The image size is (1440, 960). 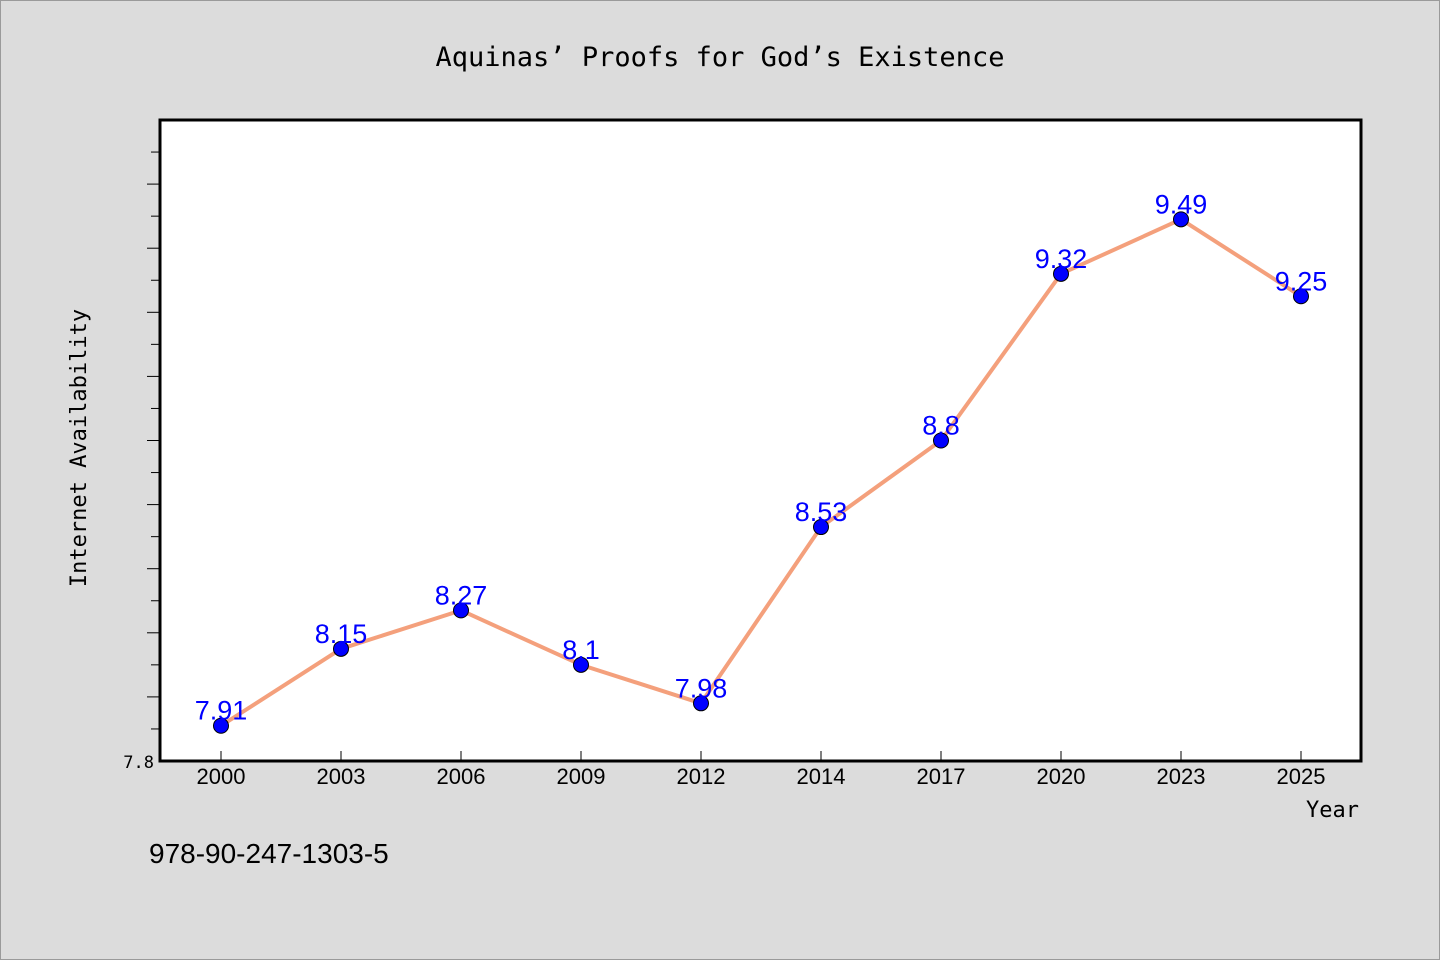 I want to click on x-tick-label: 2014, so click(x=821, y=776).